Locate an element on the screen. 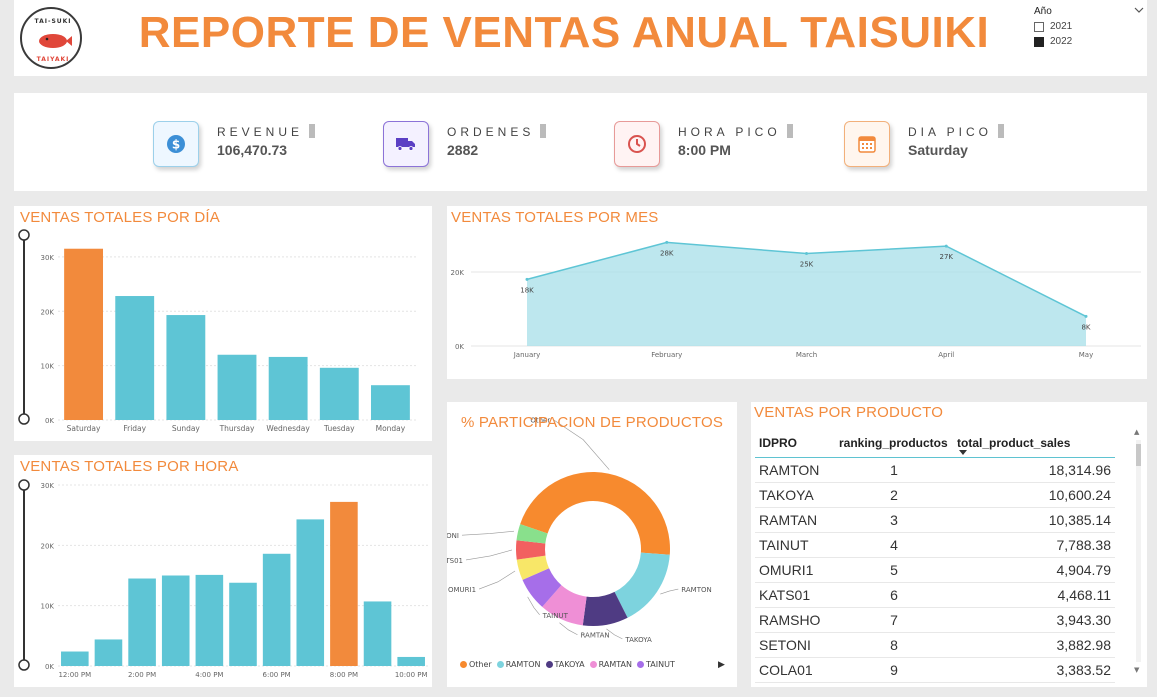 Image resolution: width=1157 pixels, height=697 pixels. cell-ranking: 2 is located at coordinates (894, 495).